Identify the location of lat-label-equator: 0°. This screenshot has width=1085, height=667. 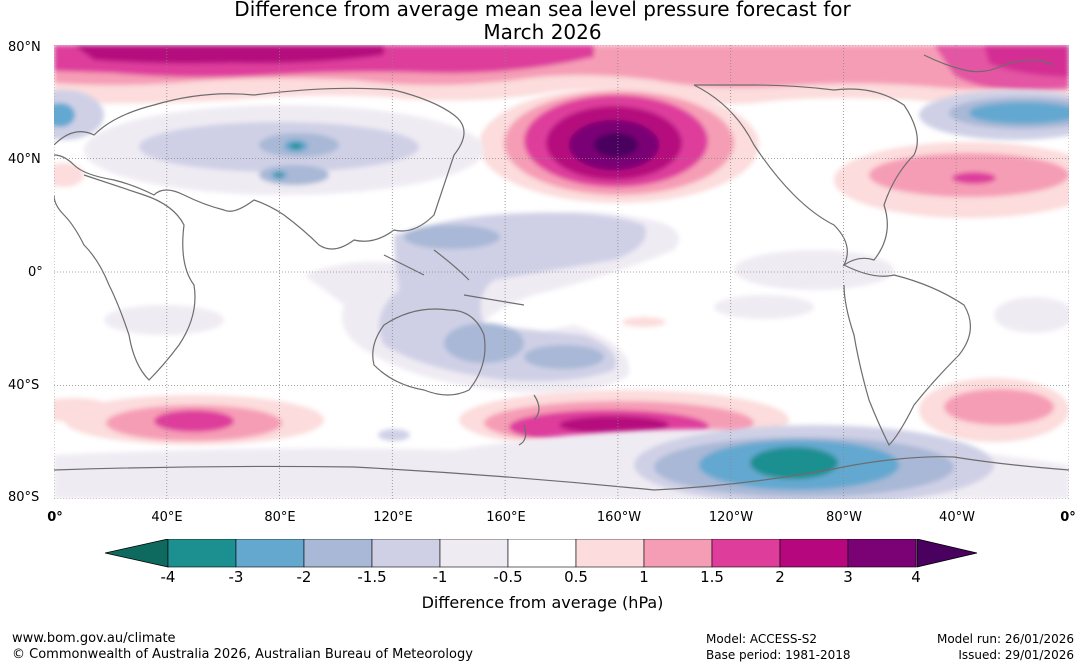
(35, 272).